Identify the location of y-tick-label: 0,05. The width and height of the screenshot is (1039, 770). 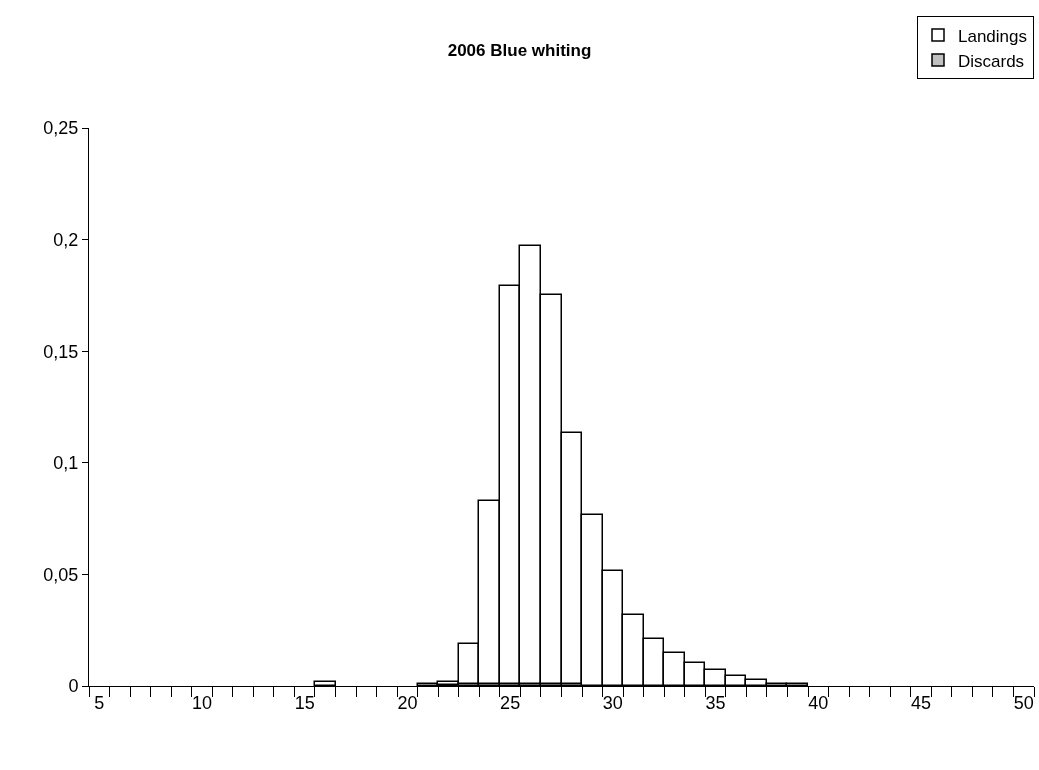
(61, 574).